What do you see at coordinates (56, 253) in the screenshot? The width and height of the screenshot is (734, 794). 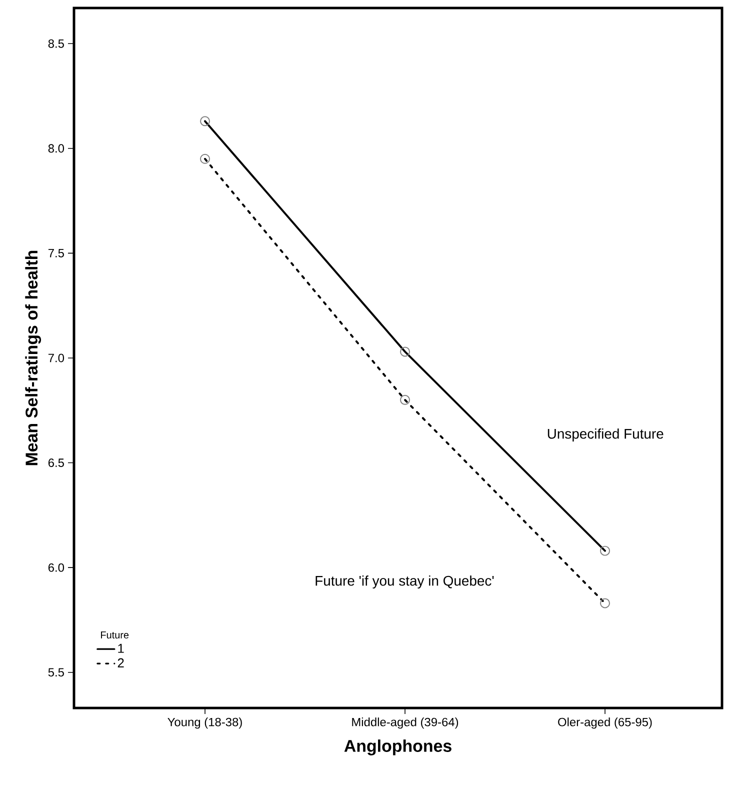 I see `y-tick-label: 7.5` at bounding box center [56, 253].